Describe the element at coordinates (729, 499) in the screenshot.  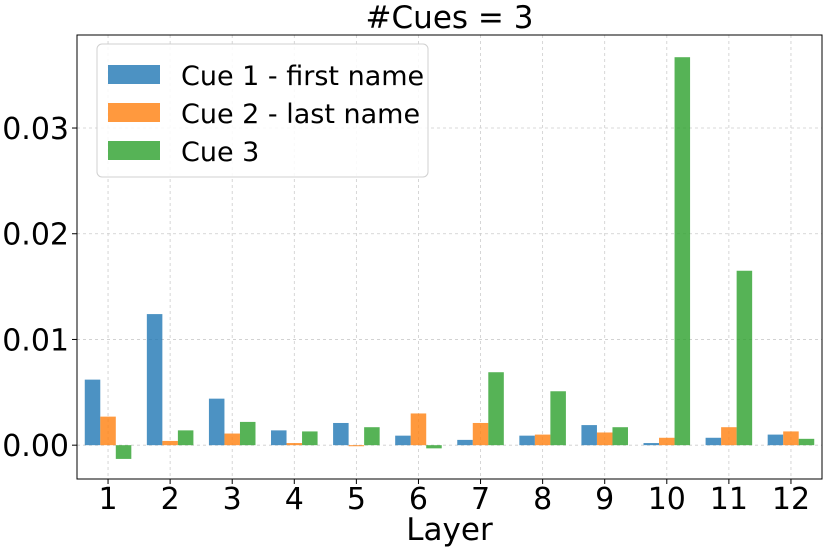
I see `x-tick-label: 11` at that location.